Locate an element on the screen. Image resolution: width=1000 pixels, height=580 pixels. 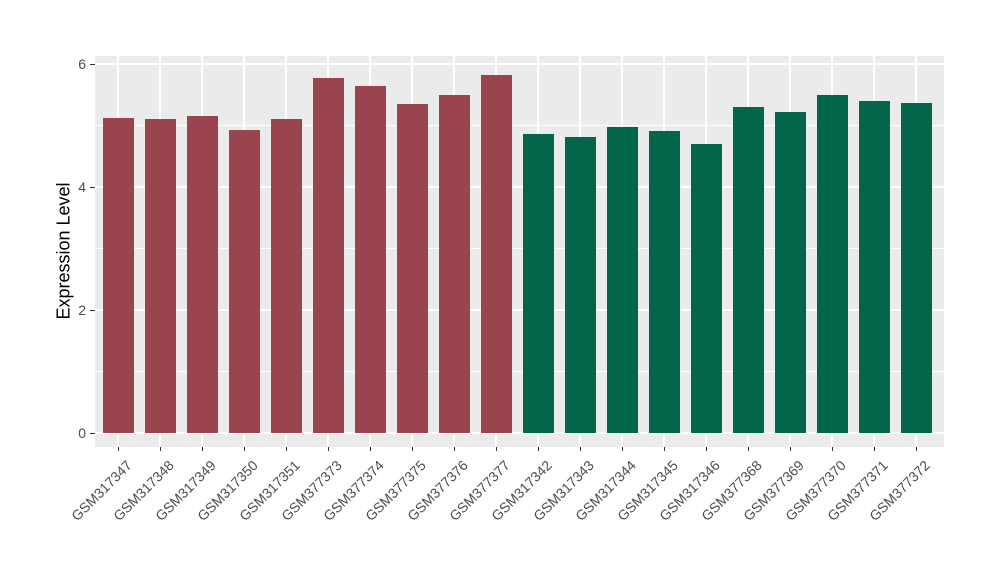
y-tick-label: 2 is located at coordinates (82, 310).